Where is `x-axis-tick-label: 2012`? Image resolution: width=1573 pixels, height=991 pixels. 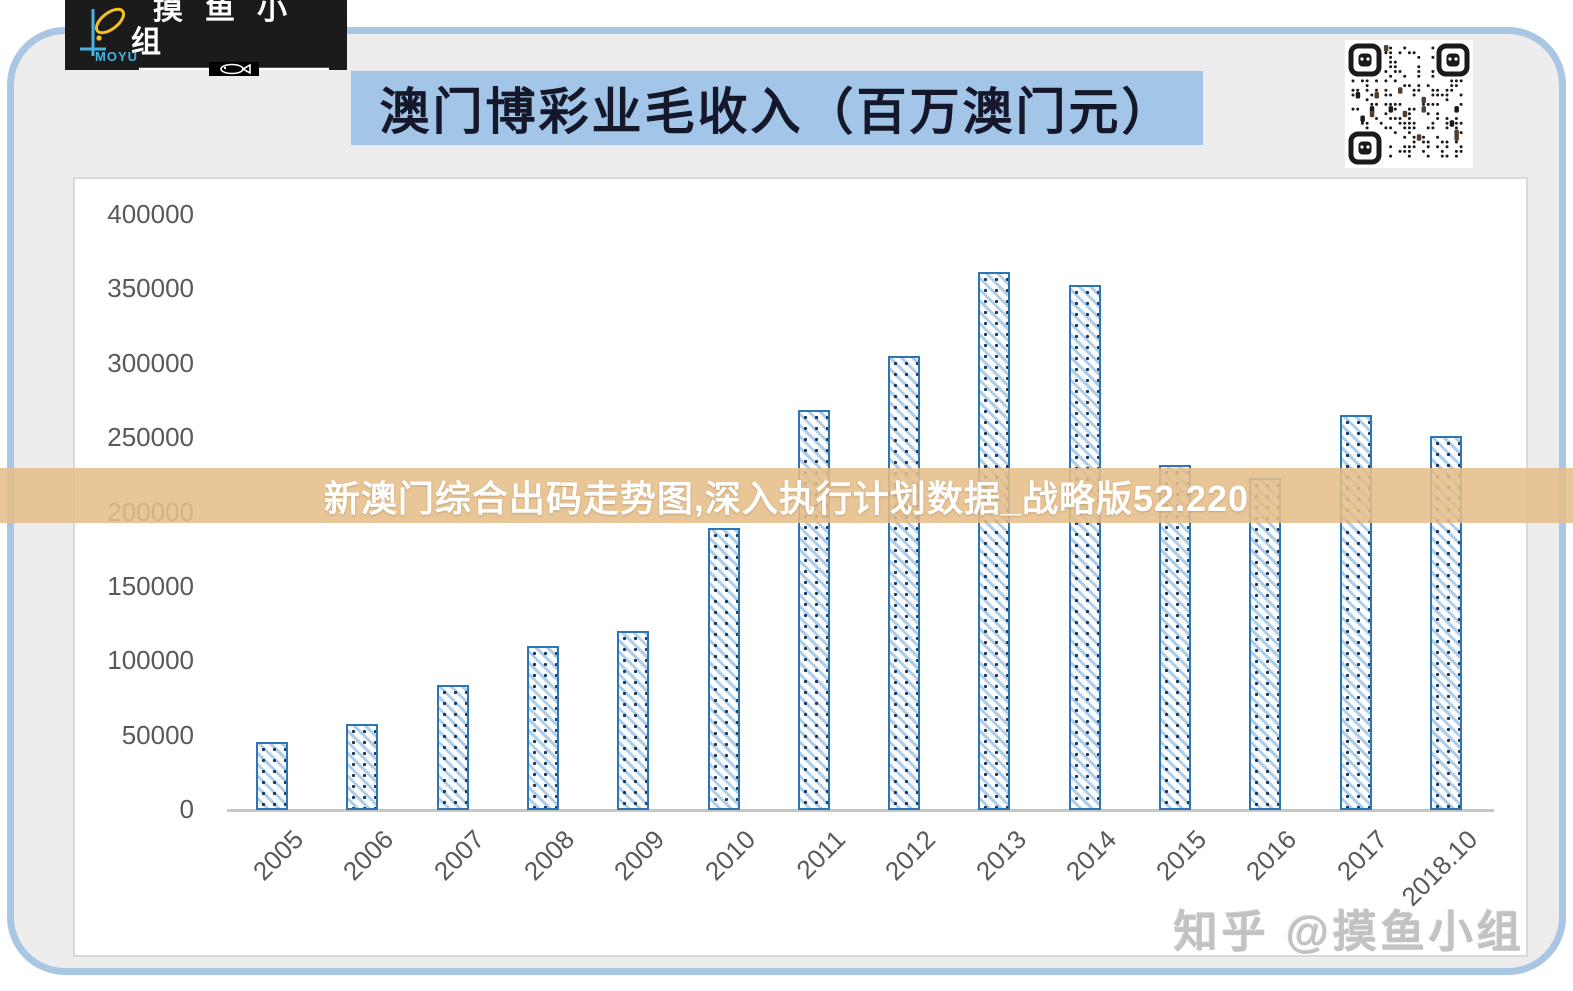
x-axis-tick-label: 2012 is located at coordinates (910, 855).